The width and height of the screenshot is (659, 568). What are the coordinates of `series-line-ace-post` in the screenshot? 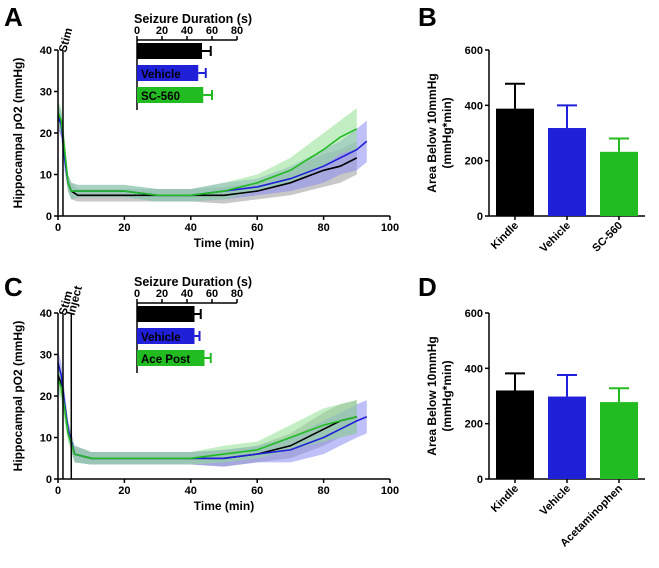 It's located at (207, 419).